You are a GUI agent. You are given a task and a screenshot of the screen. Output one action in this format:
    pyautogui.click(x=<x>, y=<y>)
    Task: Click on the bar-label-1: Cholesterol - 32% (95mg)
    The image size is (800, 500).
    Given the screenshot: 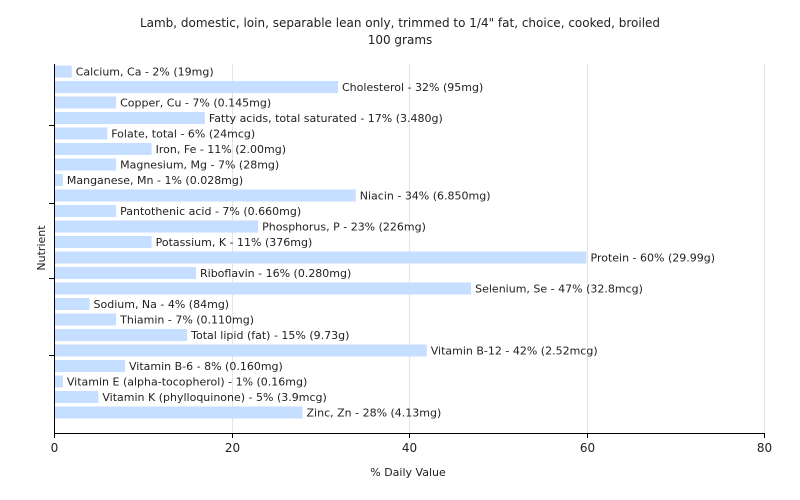 What is the action you would take?
    pyautogui.click(x=412, y=87)
    